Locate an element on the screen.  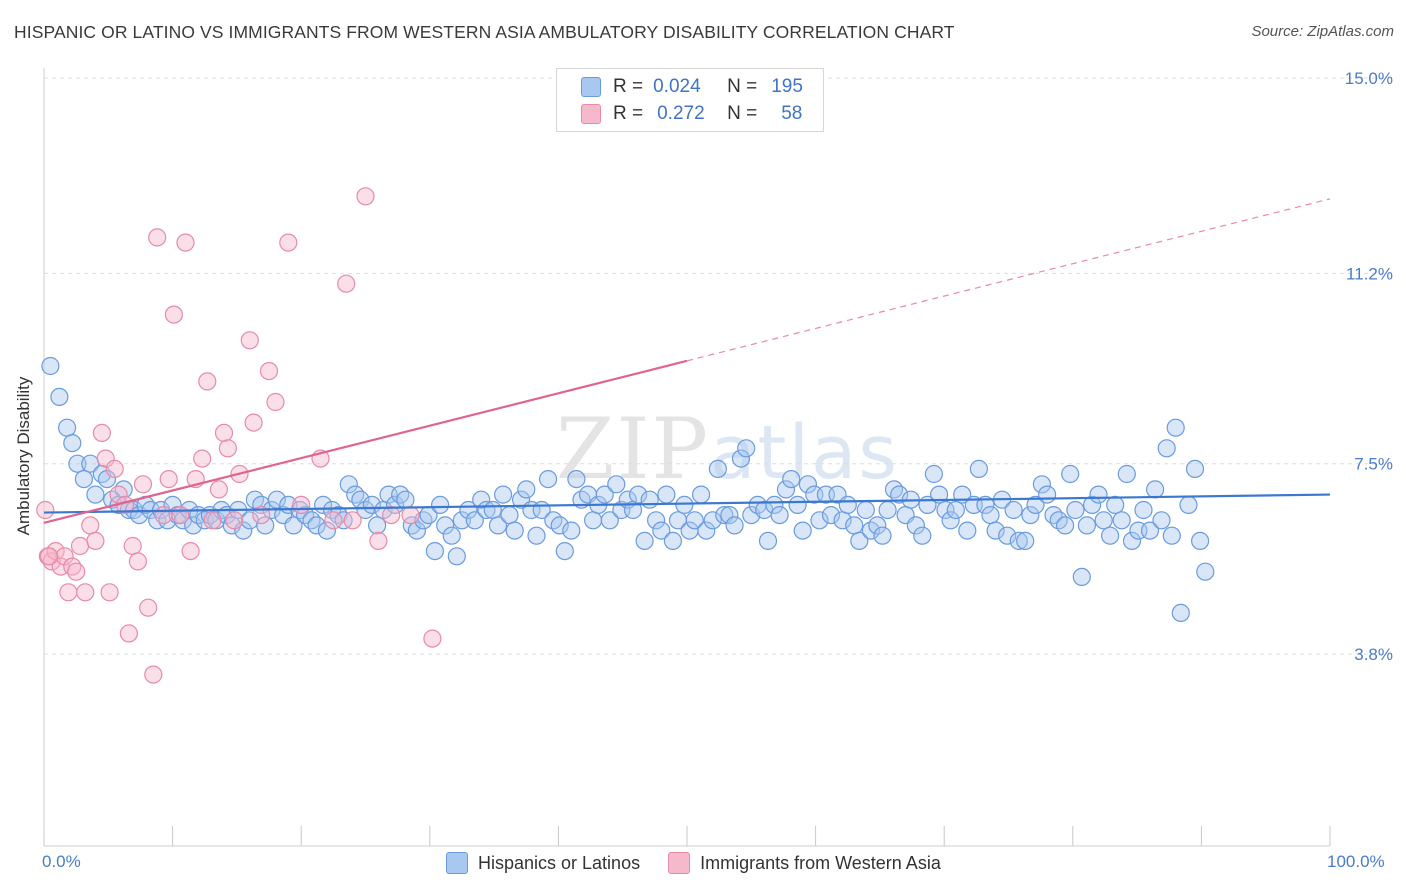
legend-item-hispanics: Hispanics or Latinos is located at coordinates (543, 863).